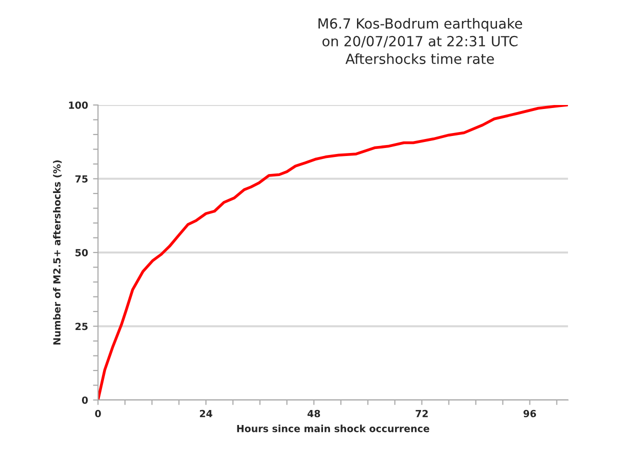 This screenshot has height=461, width=620. Describe the element at coordinates (420, 41) in the screenshot. I see `chart-title: M6.7 Kos-Bodrum earthquake on 20/07/2017 at 22:31 UTC Aftershocks time rate` at that location.